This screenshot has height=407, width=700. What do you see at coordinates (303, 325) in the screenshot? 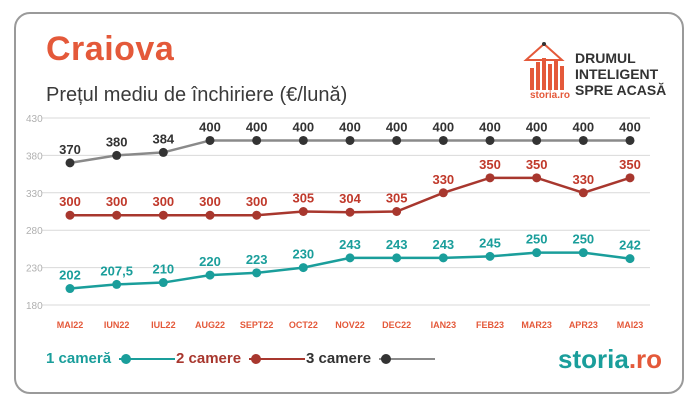
I see `x-tick-label: OCT22` at bounding box center [303, 325].